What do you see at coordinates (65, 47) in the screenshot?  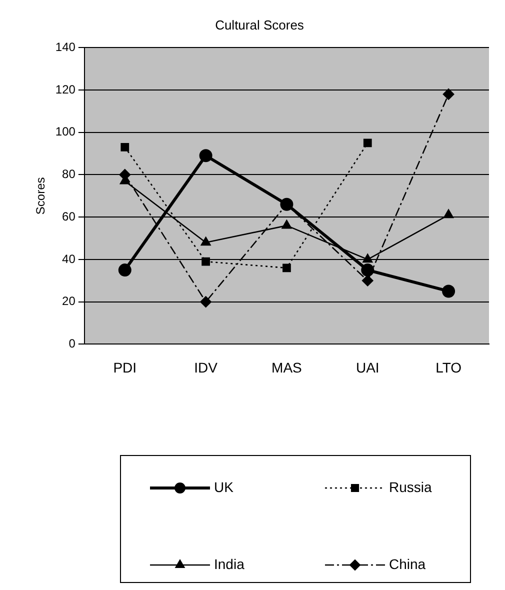 I see `y-tick-label: 140` at bounding box center [65, 47].